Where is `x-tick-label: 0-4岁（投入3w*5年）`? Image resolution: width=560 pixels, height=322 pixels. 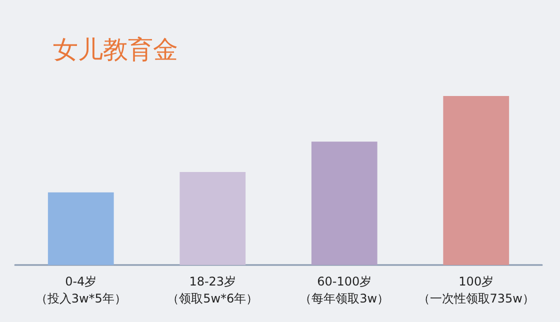 x-tick-label: 0-4岁（投入3w*5年） is located at coordinates (80, 290).